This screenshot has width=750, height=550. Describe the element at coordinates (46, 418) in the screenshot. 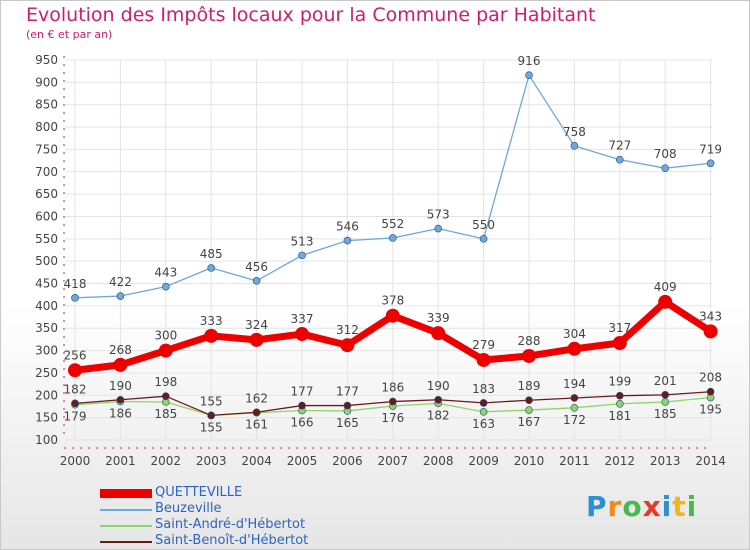

I see `y-tick-label: 150` at that location.